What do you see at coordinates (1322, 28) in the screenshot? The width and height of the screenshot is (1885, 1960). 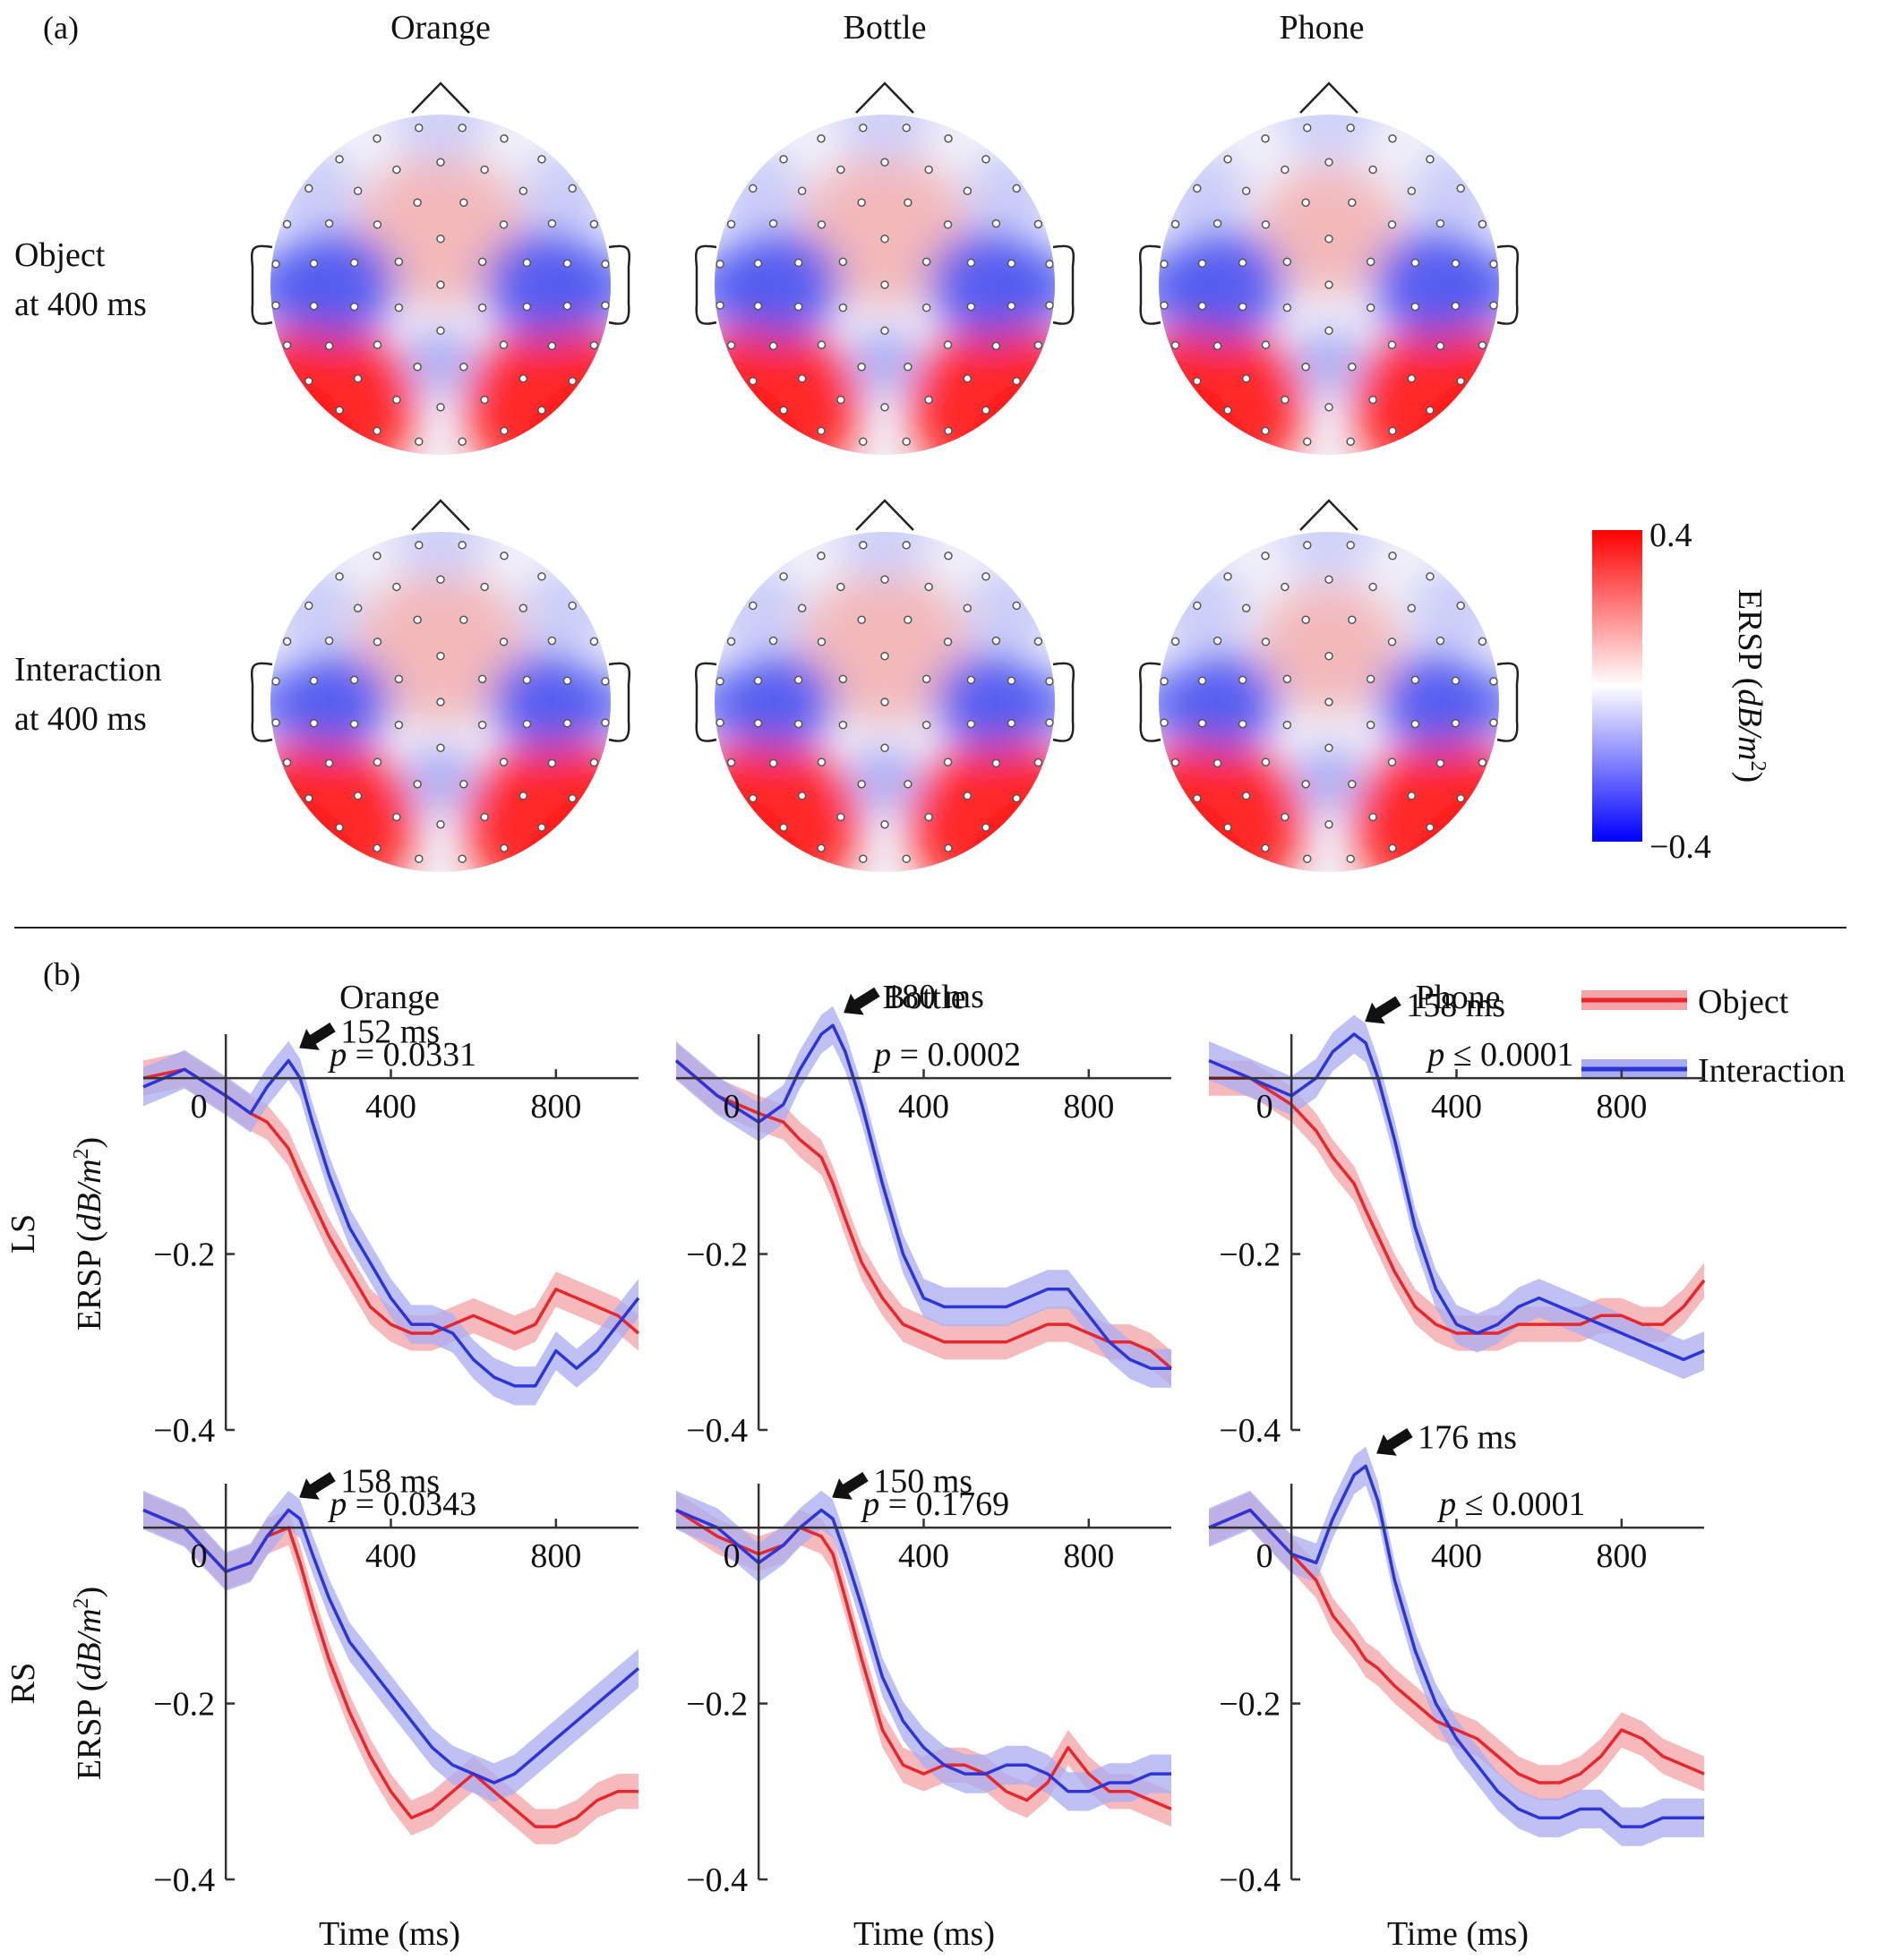 I see `topo-column-title-phone: Phone` at bounding box center [1322, 28].